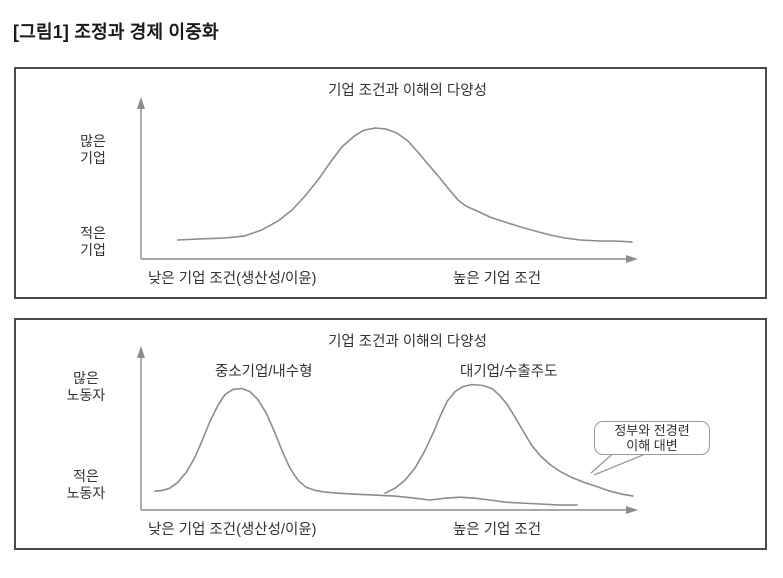 The height and width of the screenshot is (578, 783). Describe the element at coordinates (405, 185) in the screenshot. I see `firms-distribution-curve` at that location.